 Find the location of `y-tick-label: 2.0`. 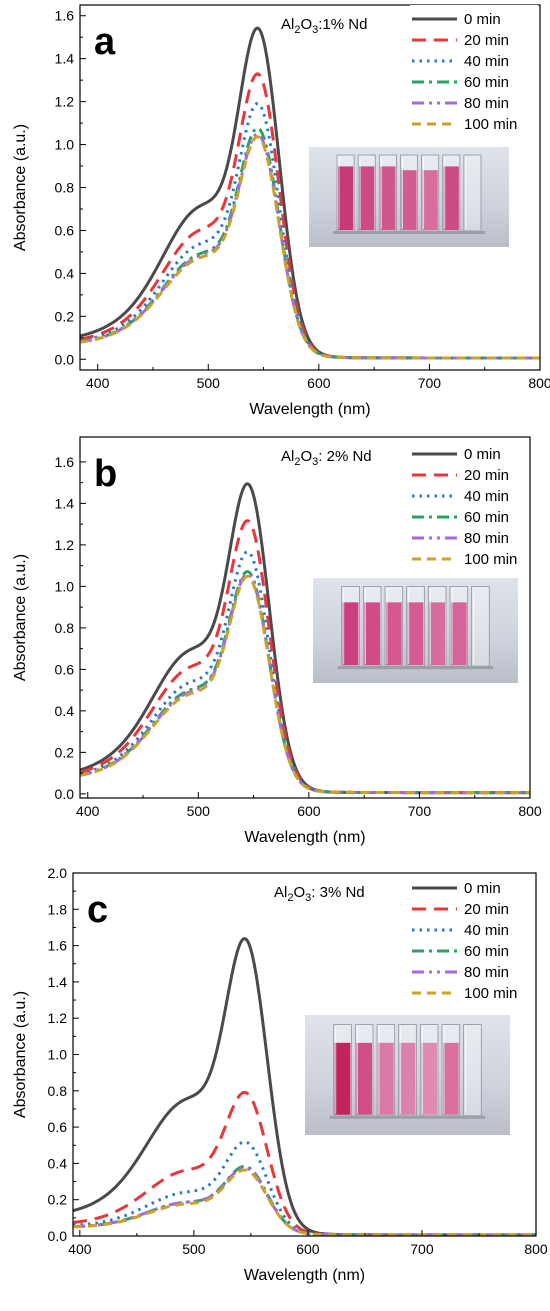

y-tick-label: 2.0 is located at coordinates (58, 873).